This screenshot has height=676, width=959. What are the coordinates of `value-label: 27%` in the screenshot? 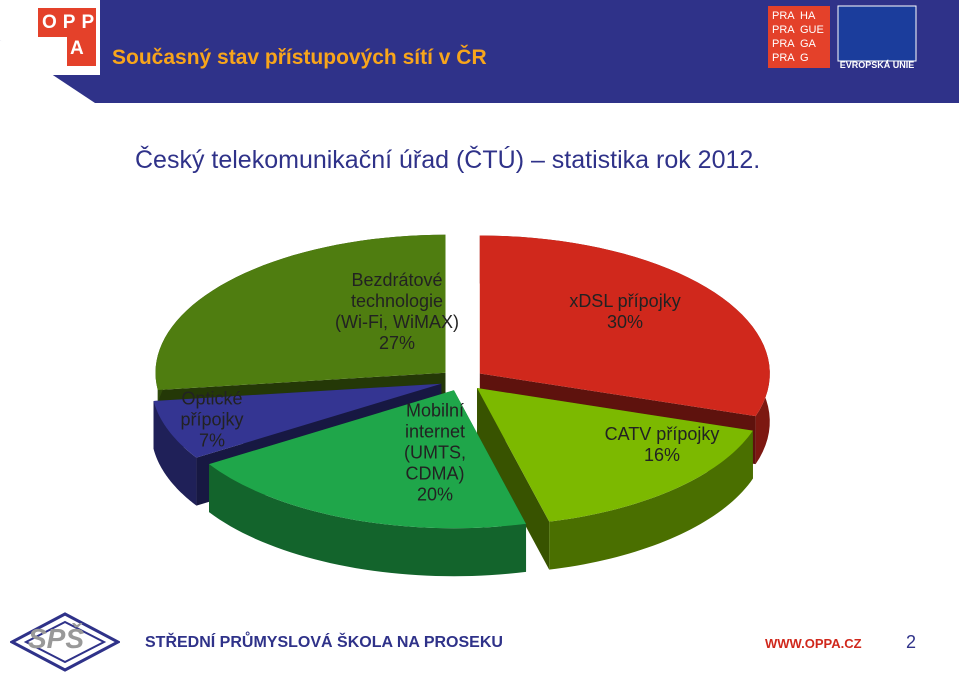 It's located at (397, 343).